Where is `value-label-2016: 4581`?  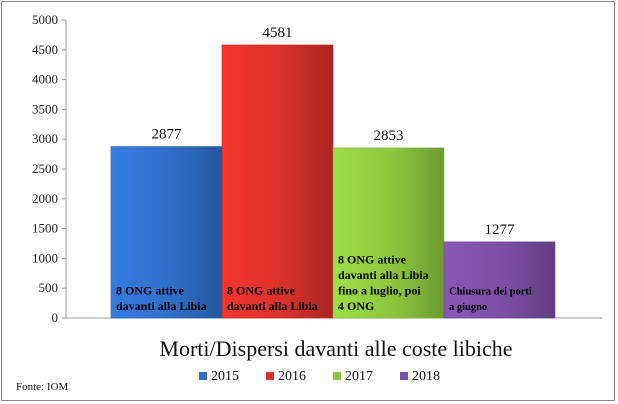
value-label-2016: 4581 is located at coordinates (278, 33).